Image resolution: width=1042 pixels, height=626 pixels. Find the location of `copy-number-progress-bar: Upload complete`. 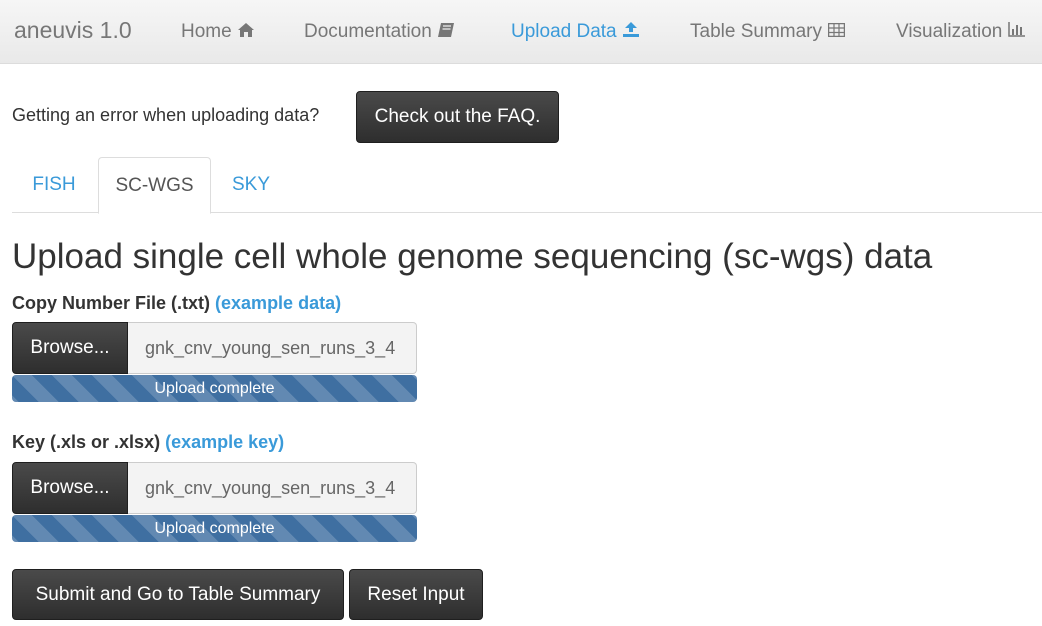

copy-number-progress-bar: Upload complete is located at coordinates (214, 388).